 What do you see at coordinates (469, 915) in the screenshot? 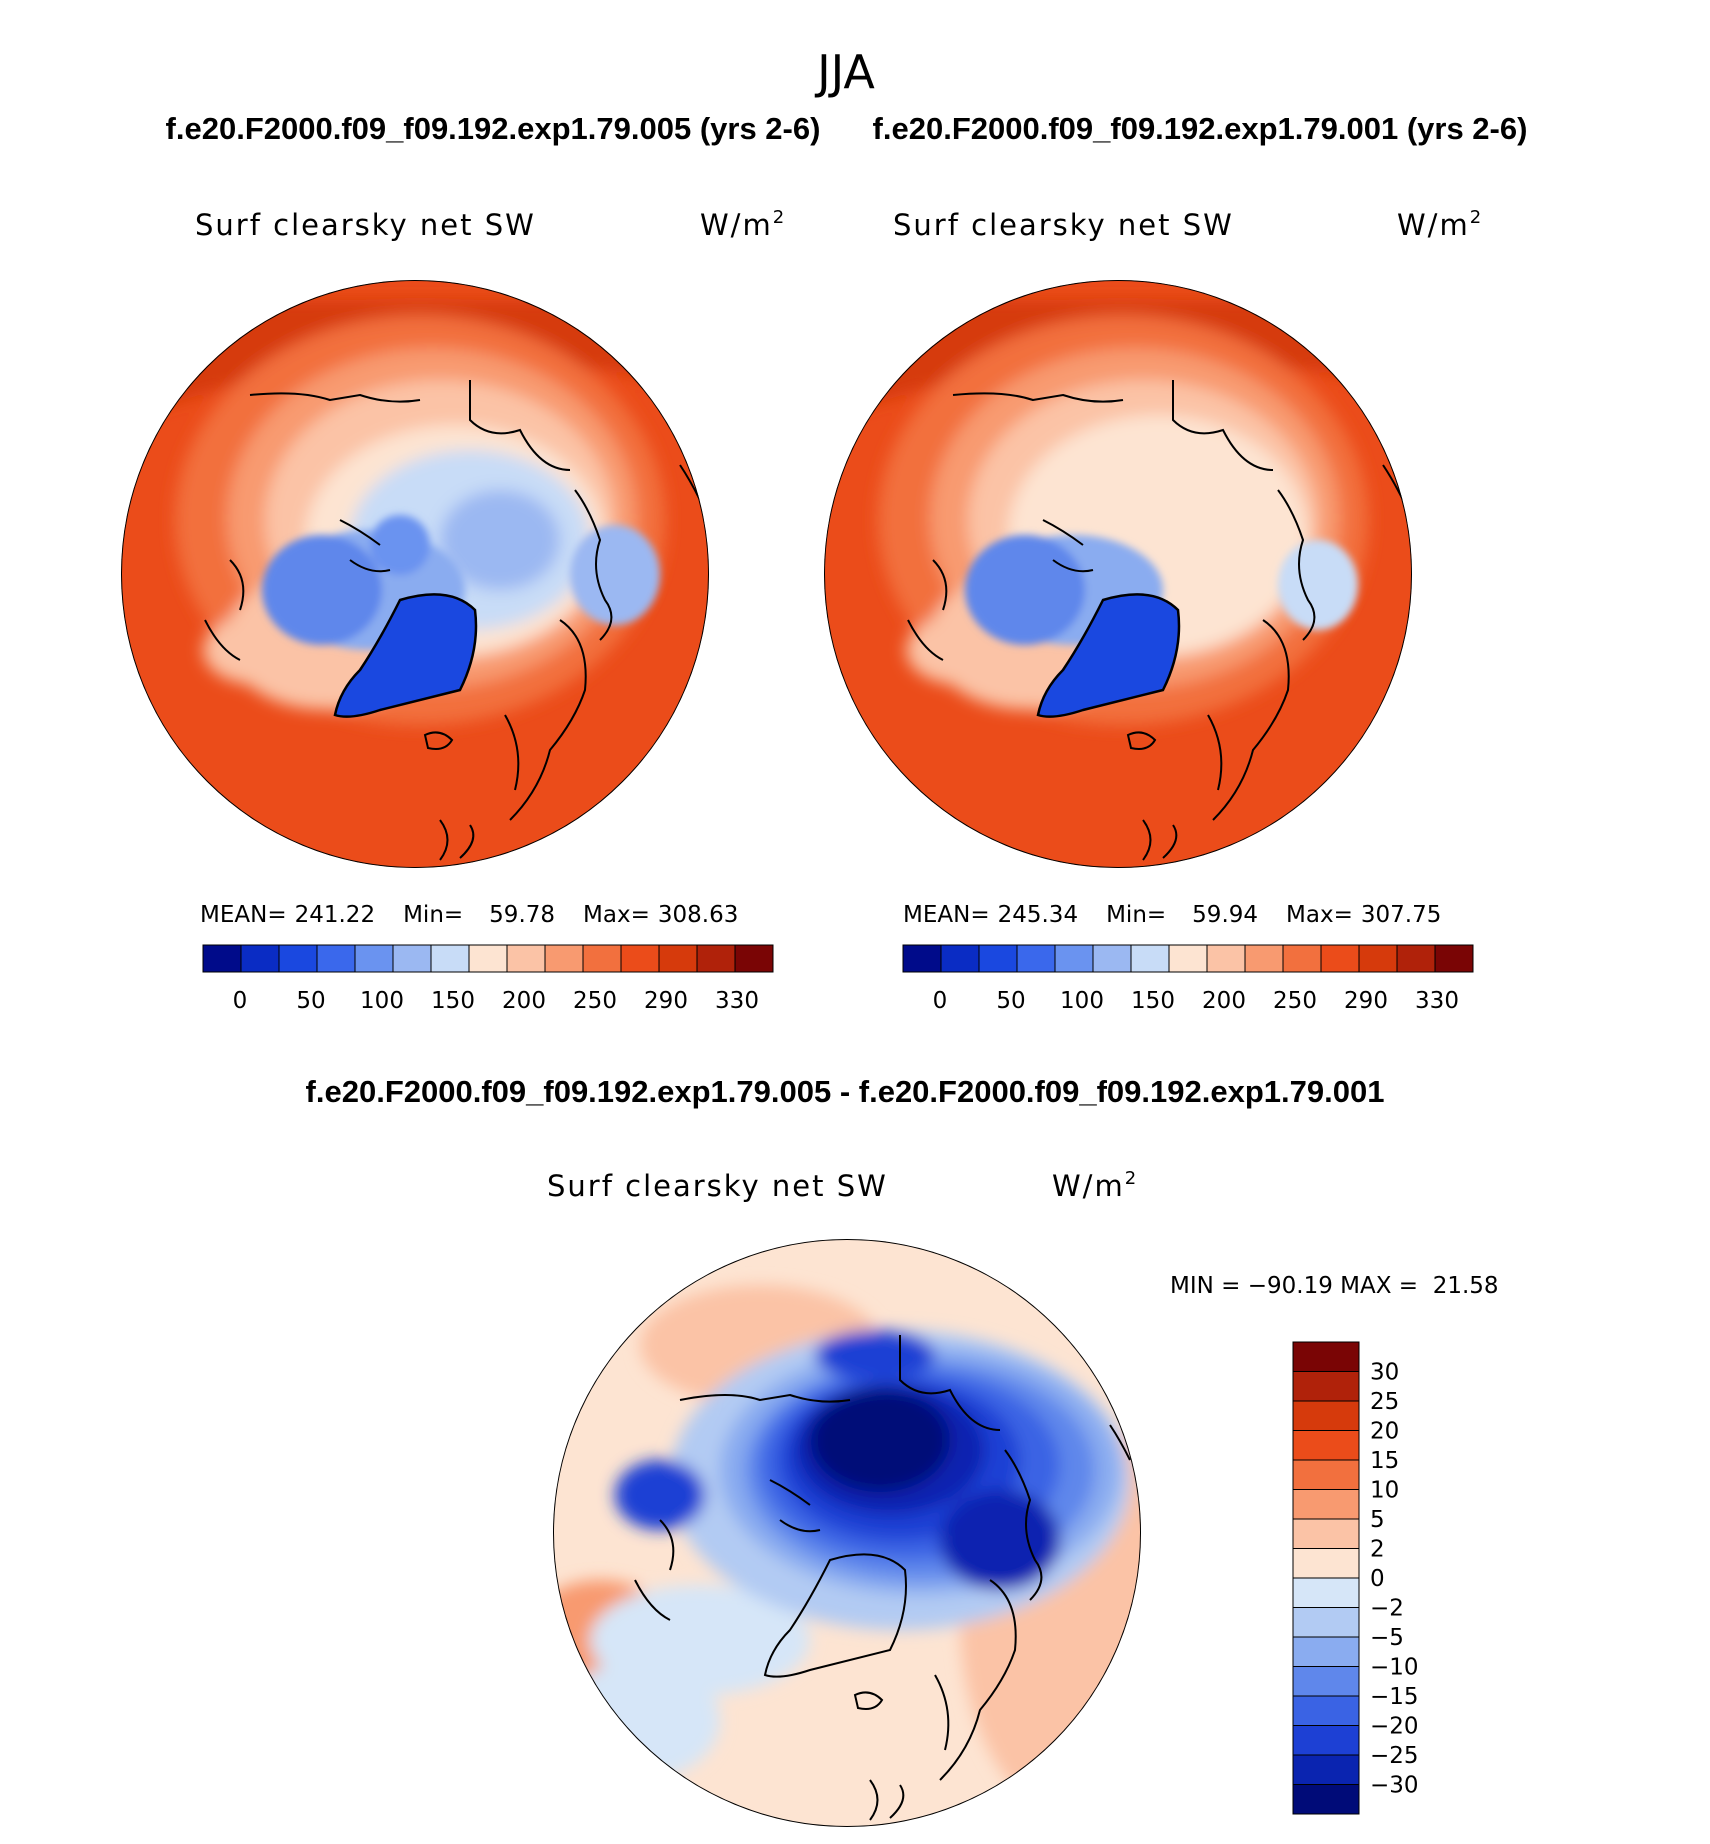
I see `panel-a-stats: MEAN= 241.22 Min= 59.78 Max= 308.63` at bounding box center [469, 915].